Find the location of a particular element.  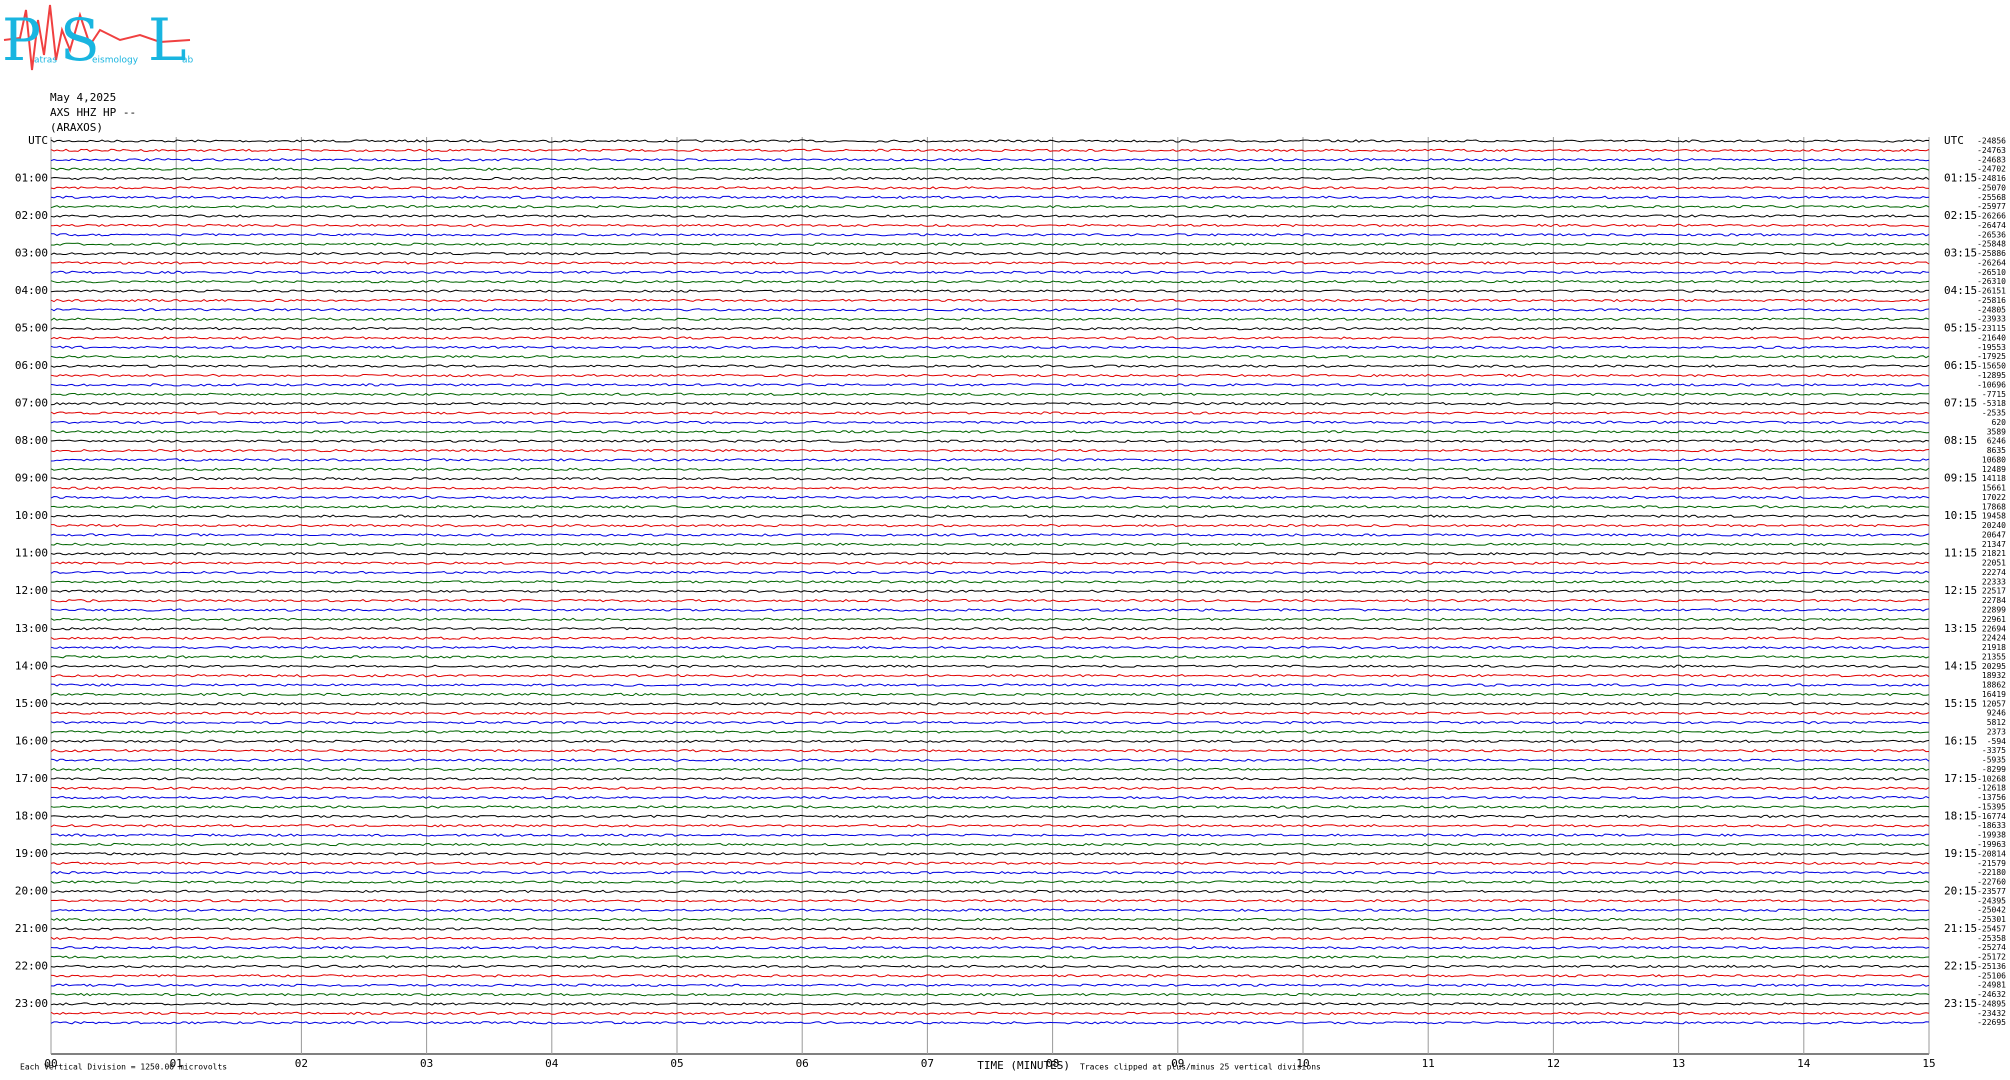

hour-label: 07:00 is located at coordinates (31, 403).